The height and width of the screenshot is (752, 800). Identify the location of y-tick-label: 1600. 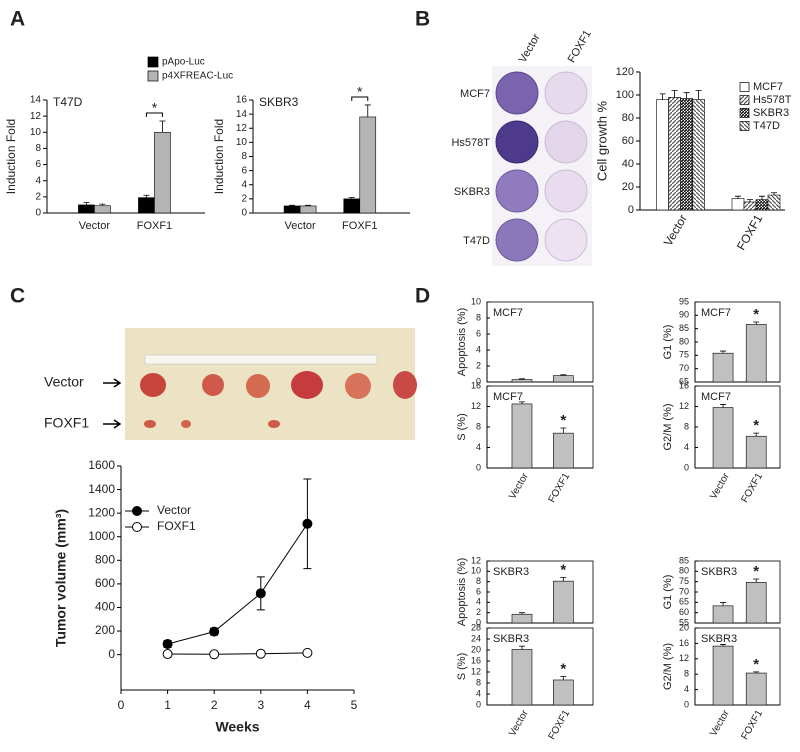
(101, 465).